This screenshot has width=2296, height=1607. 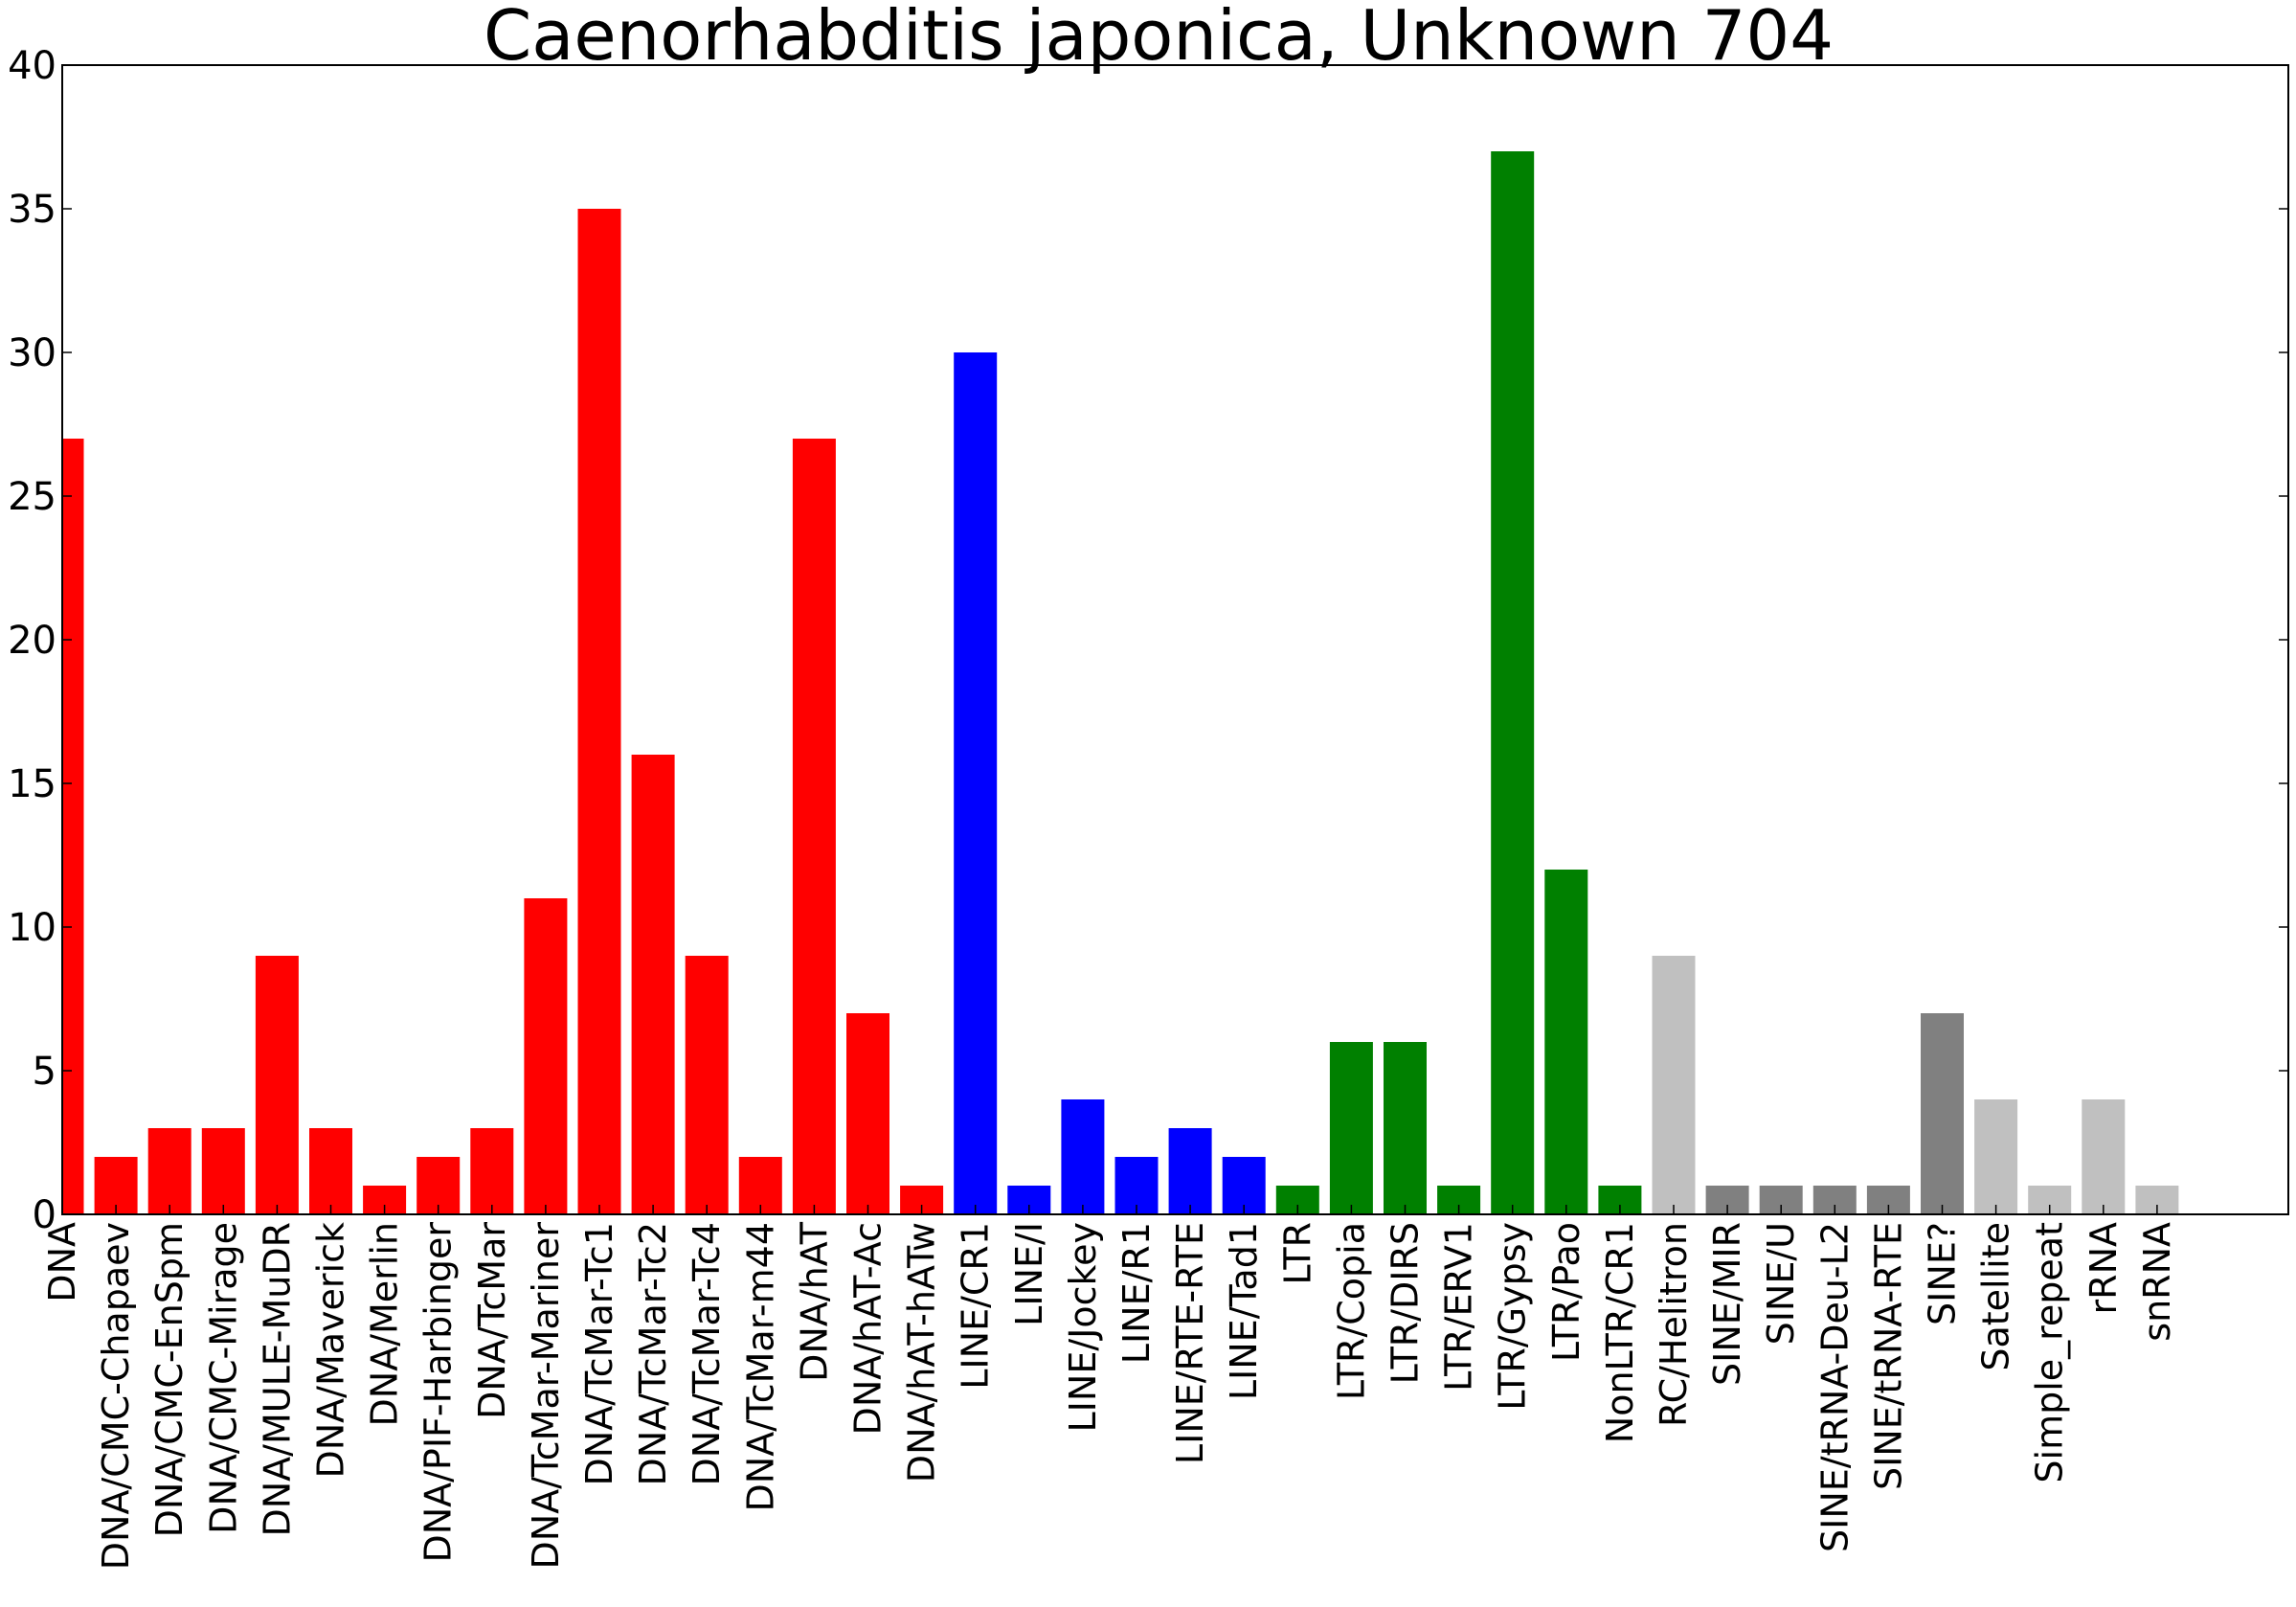 What do you see at coordinates (32, 641) in the screenshot?
I see `y-tick-label: 20` at bounding box center [32, 641].